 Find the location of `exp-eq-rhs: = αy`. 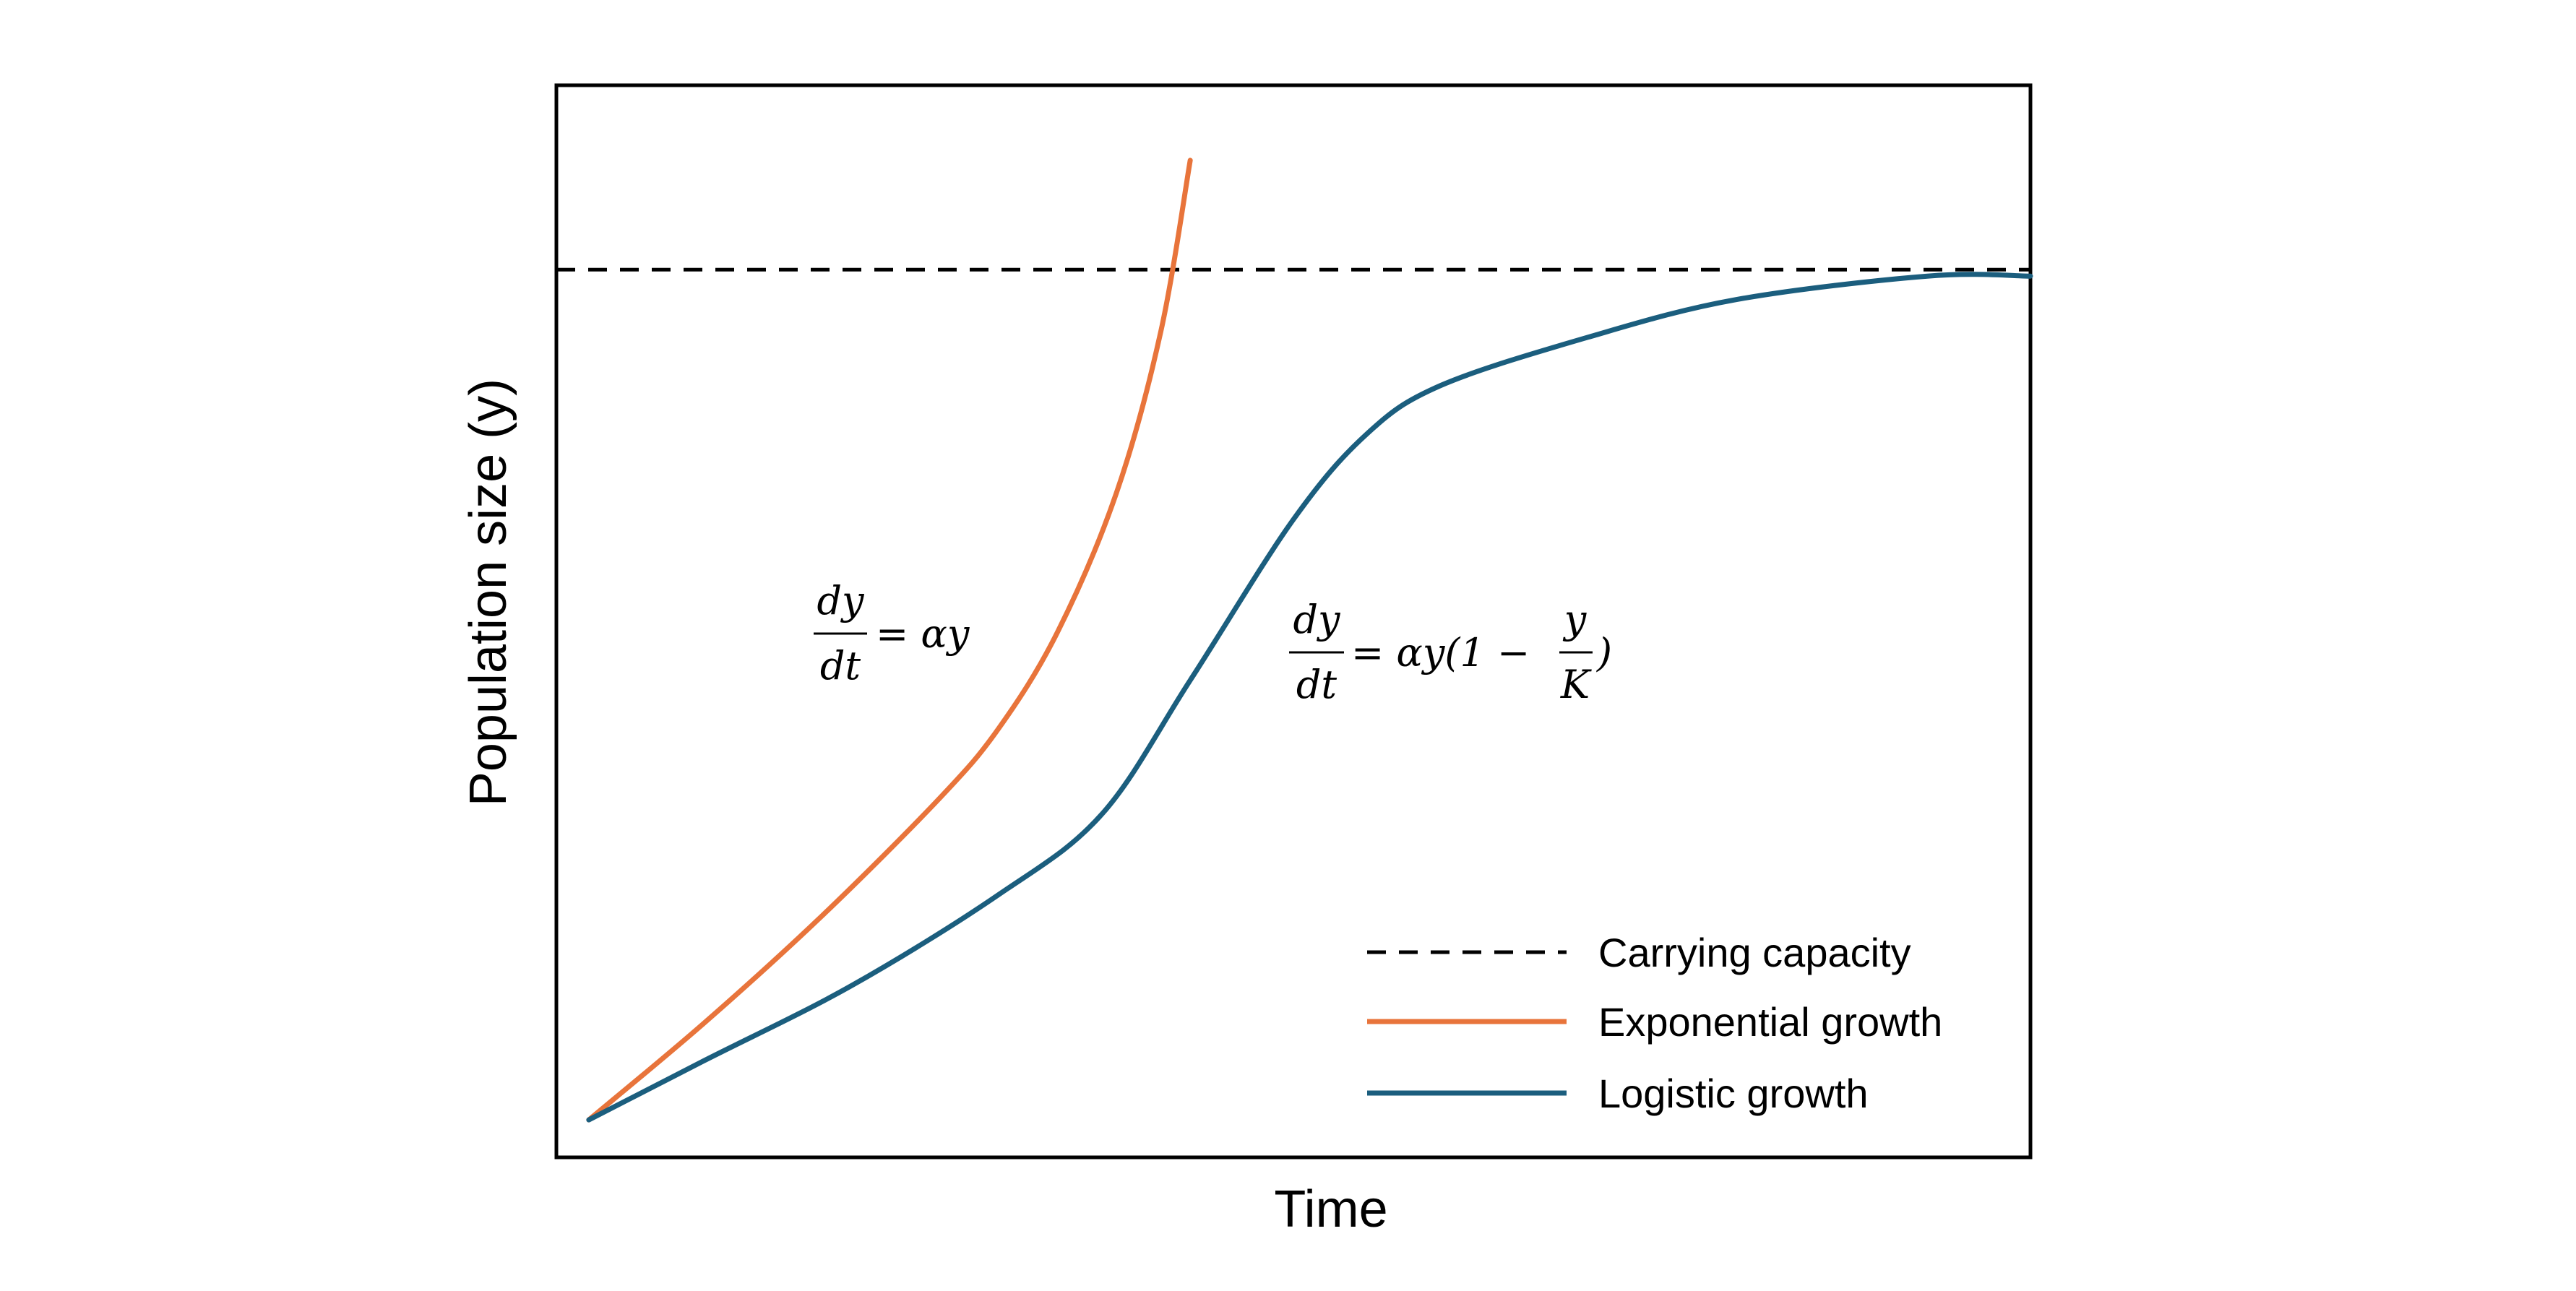

exp-eq-rhs: = αy is located at coordinates (923, 634).